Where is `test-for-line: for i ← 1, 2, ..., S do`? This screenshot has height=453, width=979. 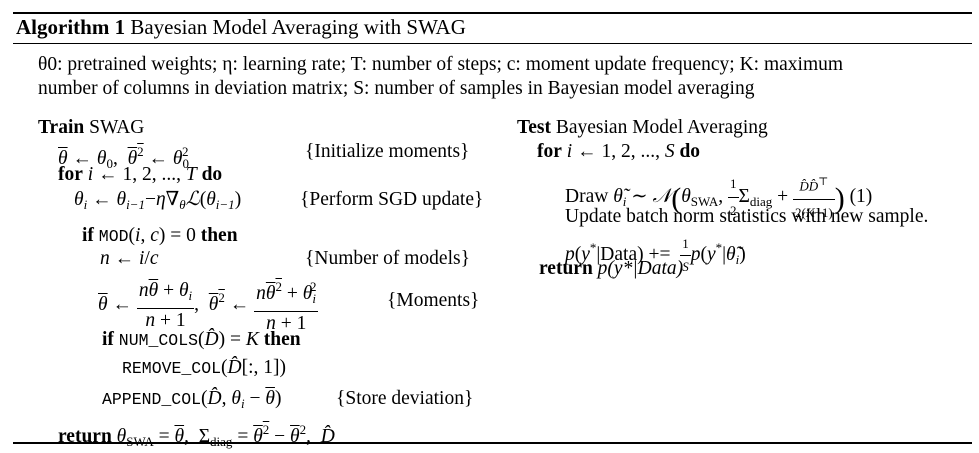 test-for-line: for i ← 1, 2, ..., S do is located at coordinates (619, 151).